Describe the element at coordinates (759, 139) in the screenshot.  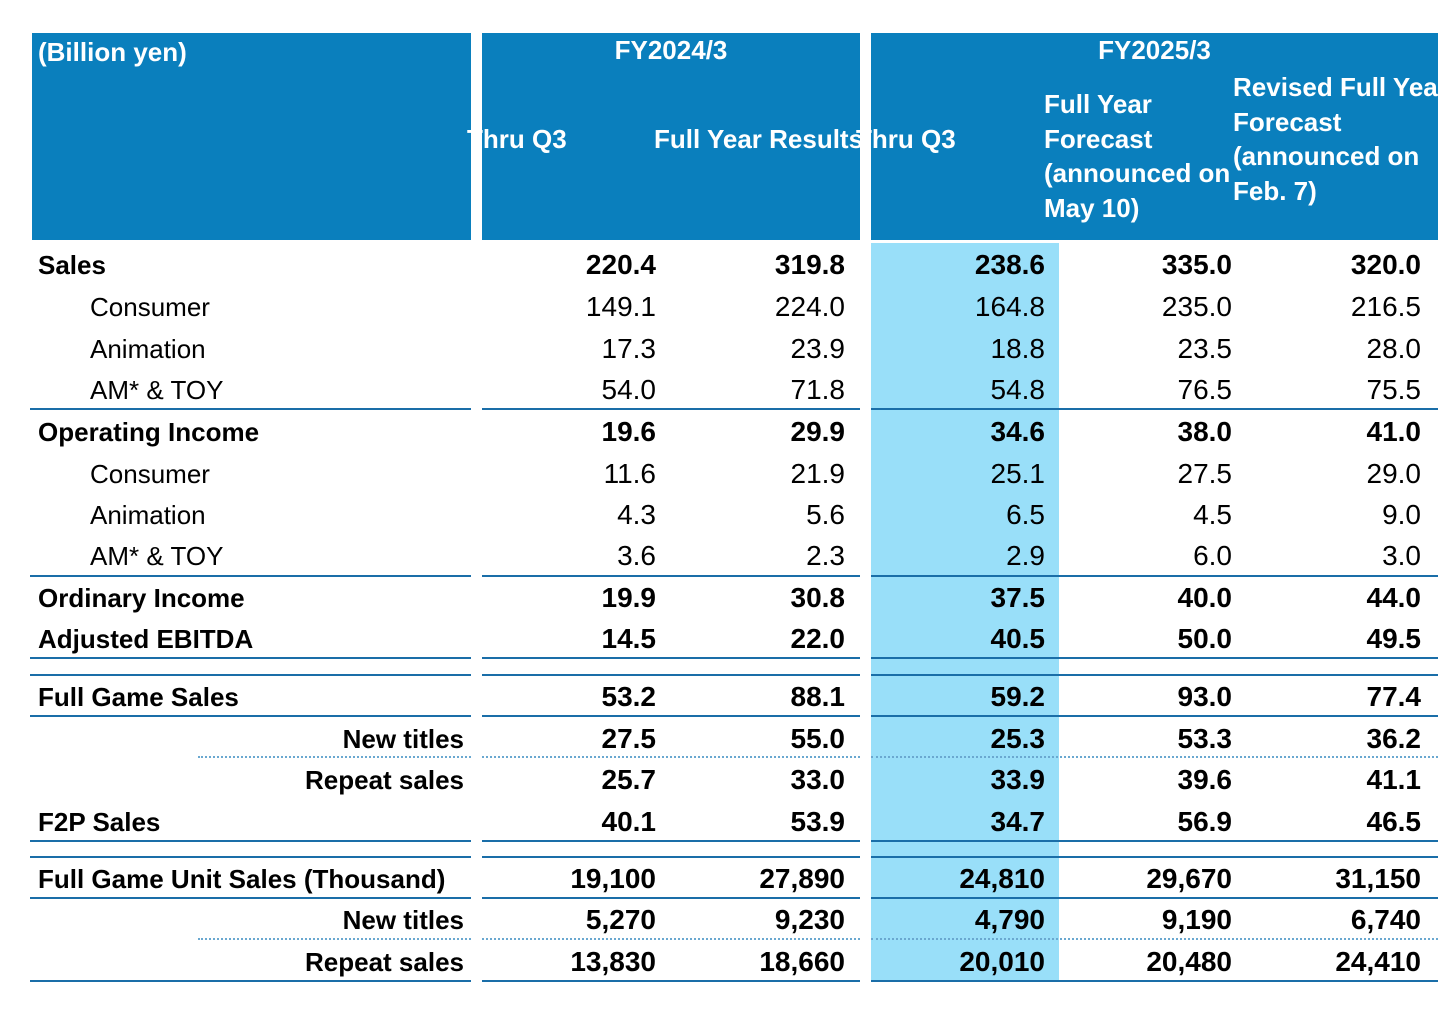
I see `column-header-2: Full Year Results` at that location.